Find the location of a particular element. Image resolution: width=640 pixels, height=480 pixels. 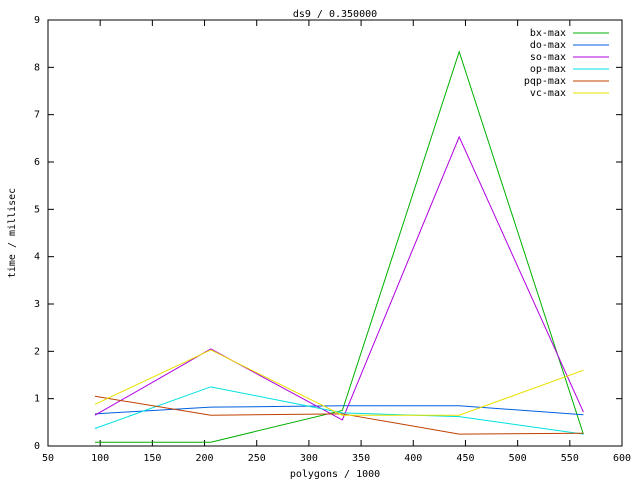

x-tick-label: 200 is located at coordinates (205, 458).